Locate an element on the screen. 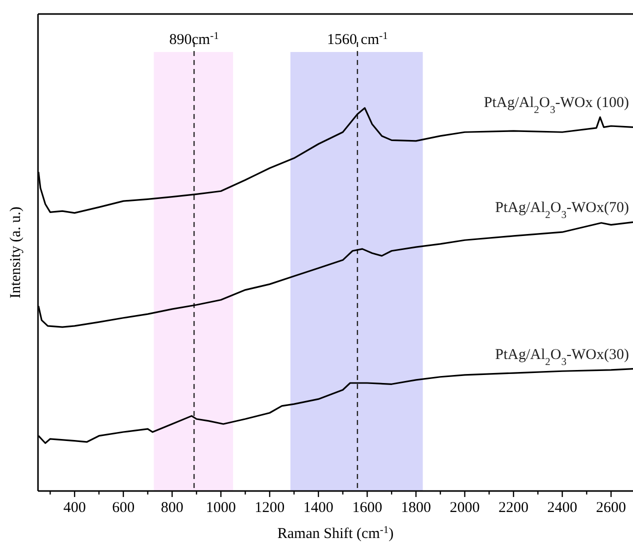 This screenshot has height=546, width=633. series-label: PtAg/Al$_{2}$O$_{3}$-WOx(70) is located at coordinates (562, 210).